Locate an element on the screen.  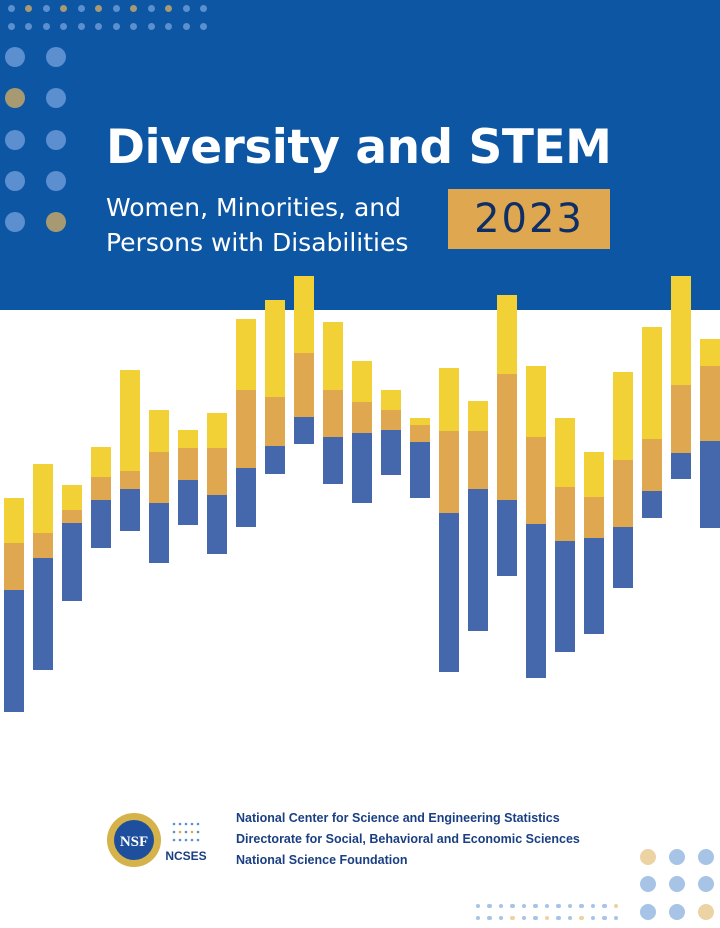
footer-line: National Science Foundation is located at coordinates (322, 860).